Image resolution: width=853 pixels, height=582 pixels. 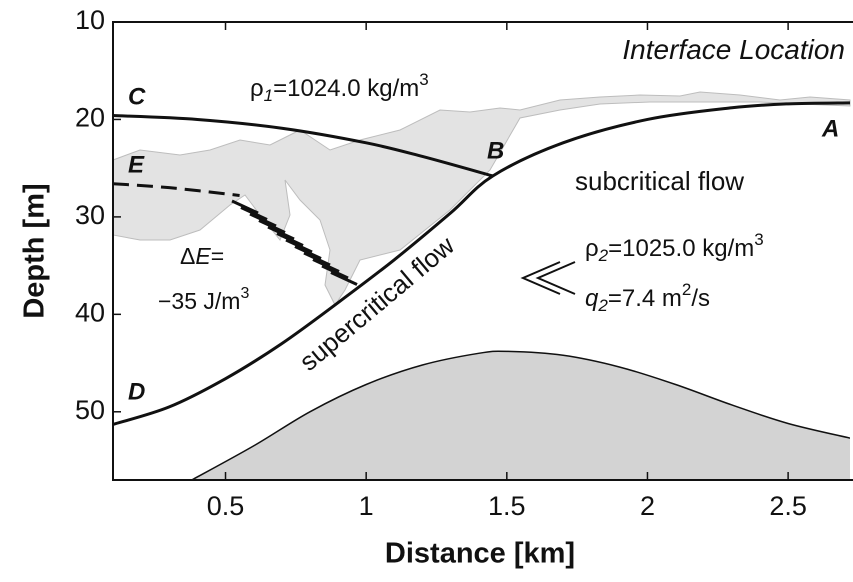 I want to click on annotation: subcritical flow, so click(x=659, y=181).